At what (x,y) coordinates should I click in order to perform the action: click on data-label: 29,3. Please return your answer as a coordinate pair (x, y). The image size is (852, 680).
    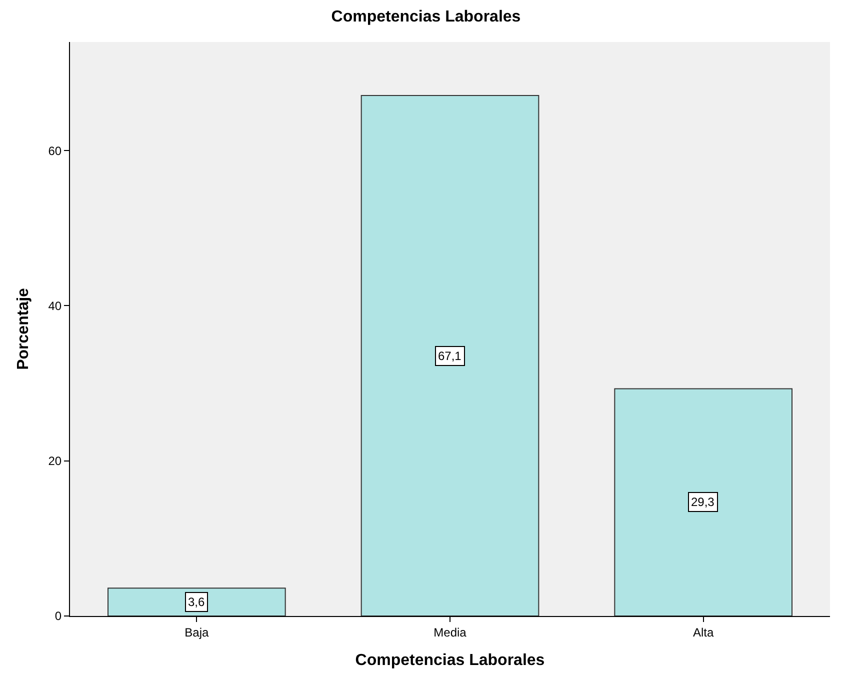
    Looking at the image, I should click on (703, 502).